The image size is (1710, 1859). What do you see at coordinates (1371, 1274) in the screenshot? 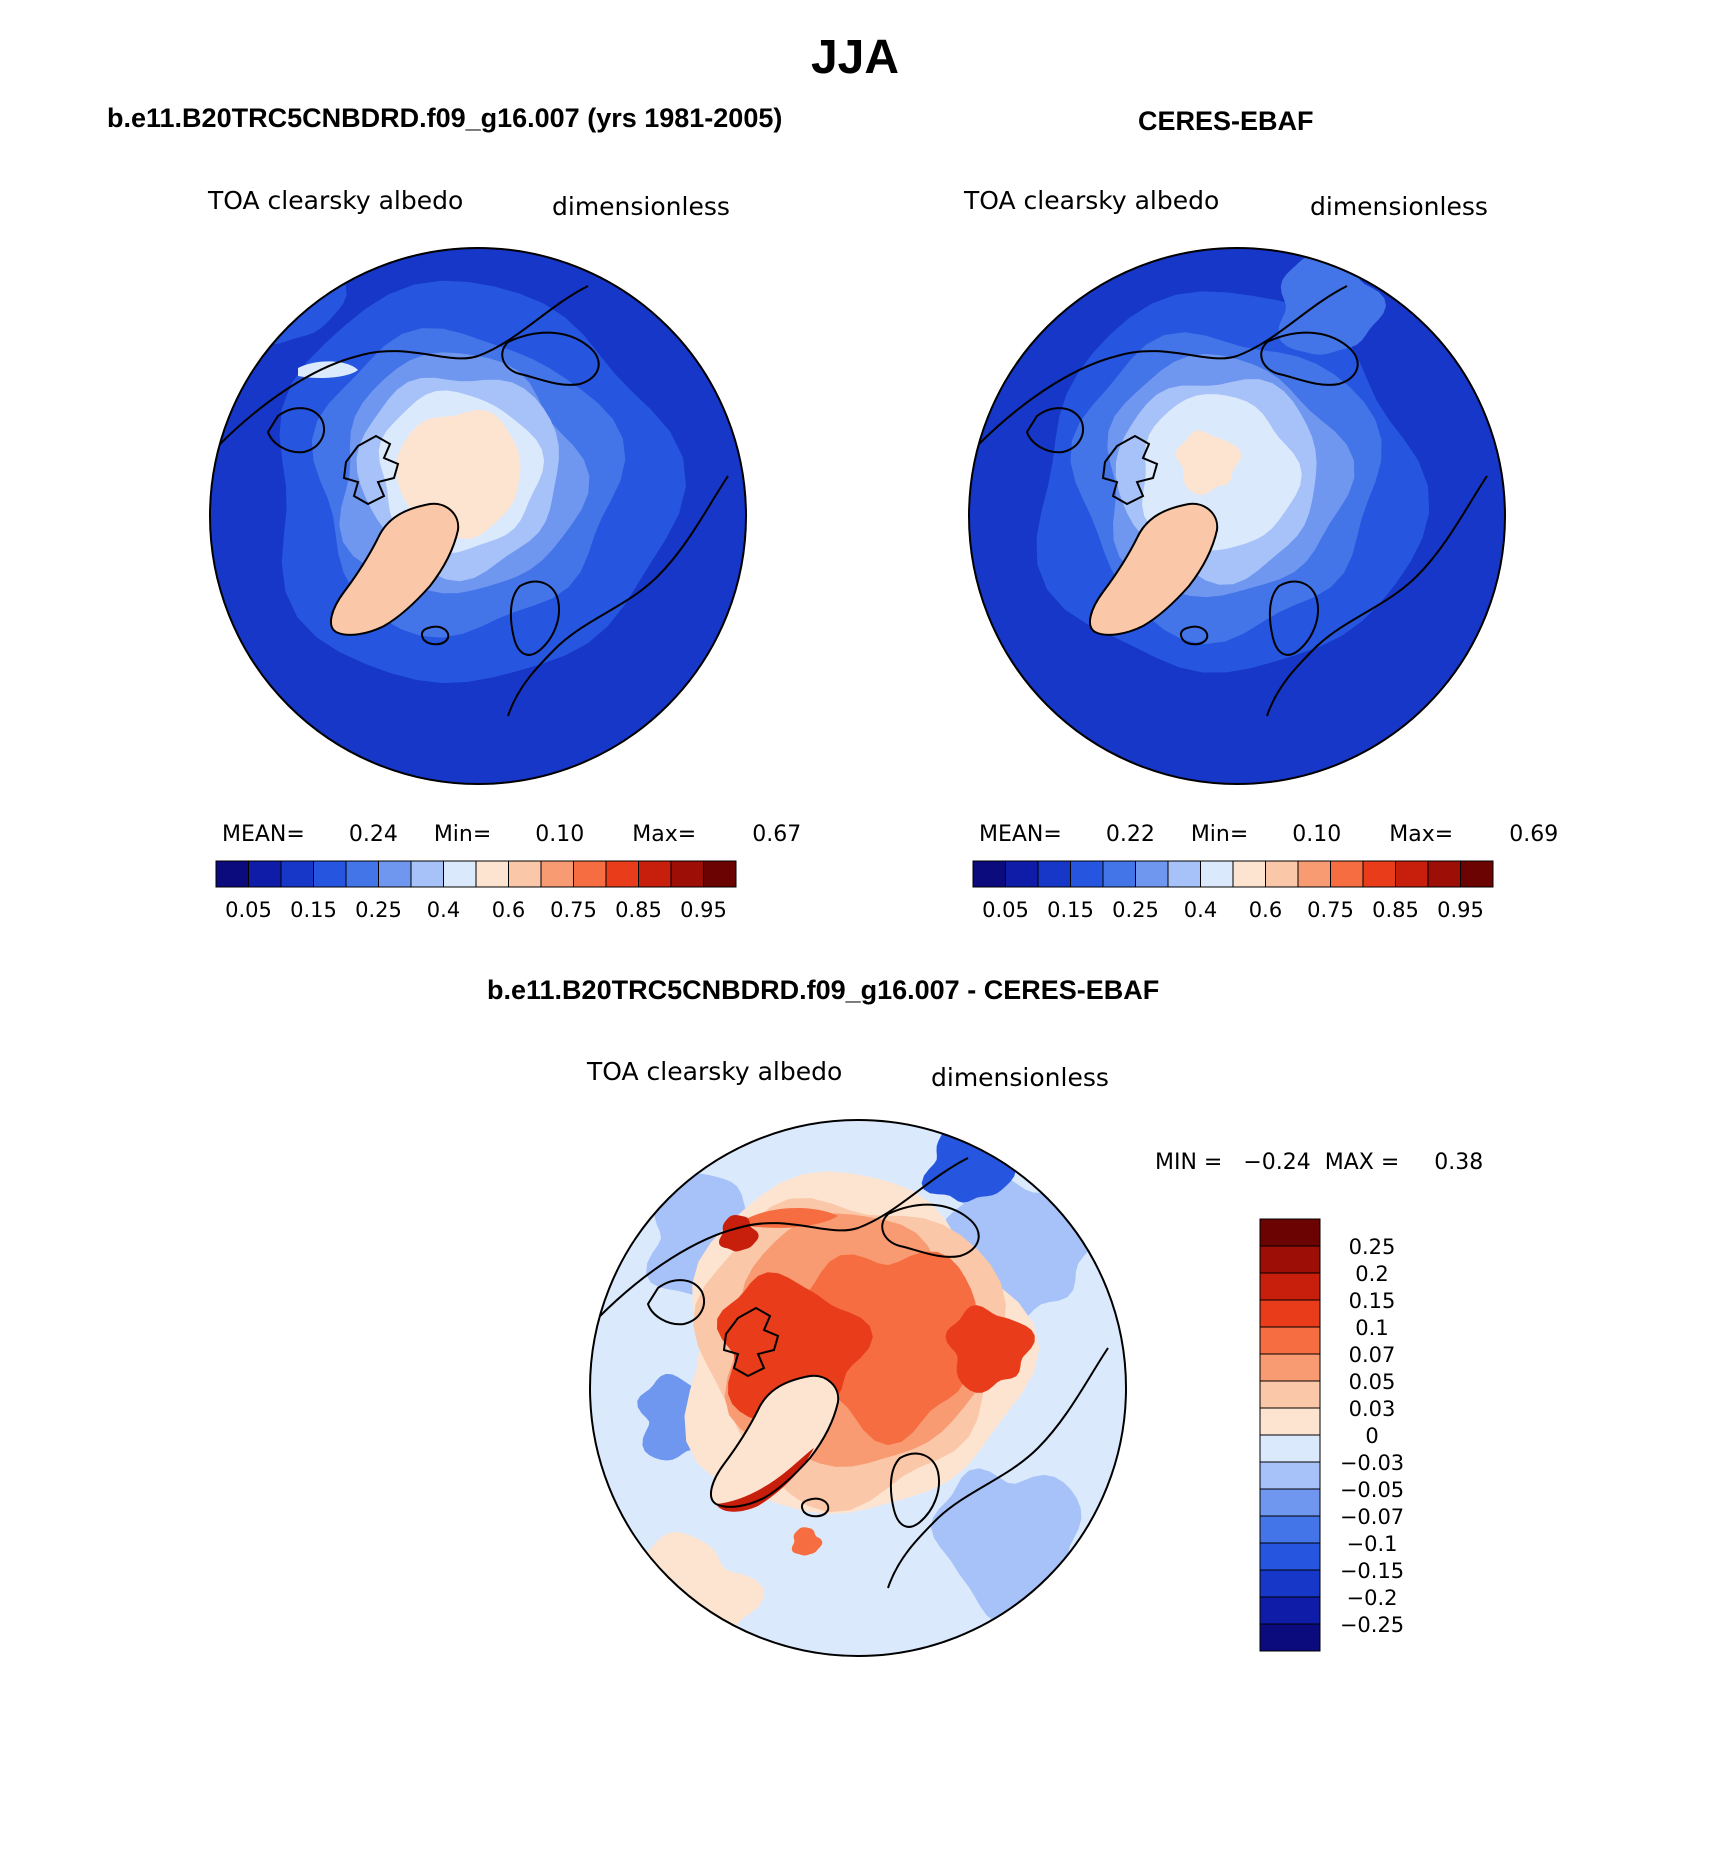
I see `colorbar-diff-tick-label: 0.2` at bounding box center [1371, 1274].